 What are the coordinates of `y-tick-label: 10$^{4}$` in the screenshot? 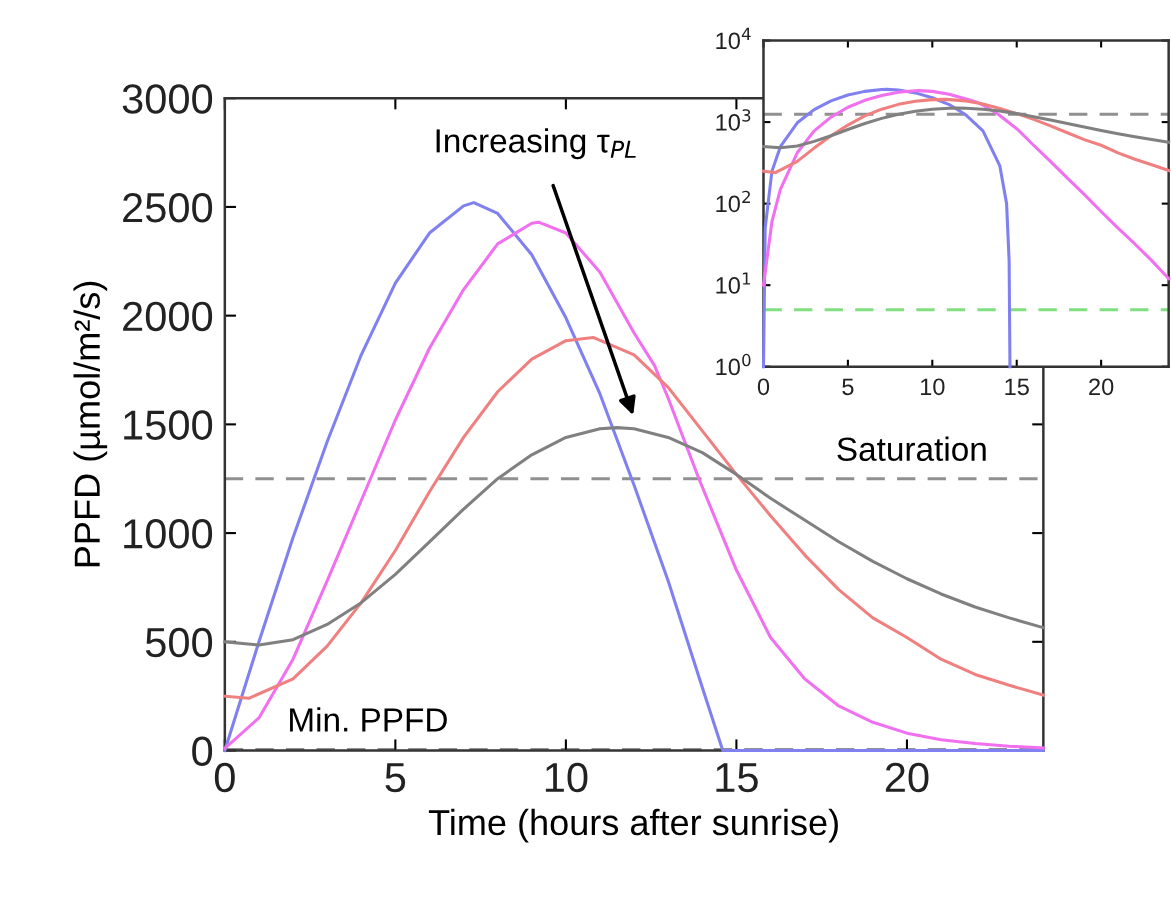 It's located at (733, 38).